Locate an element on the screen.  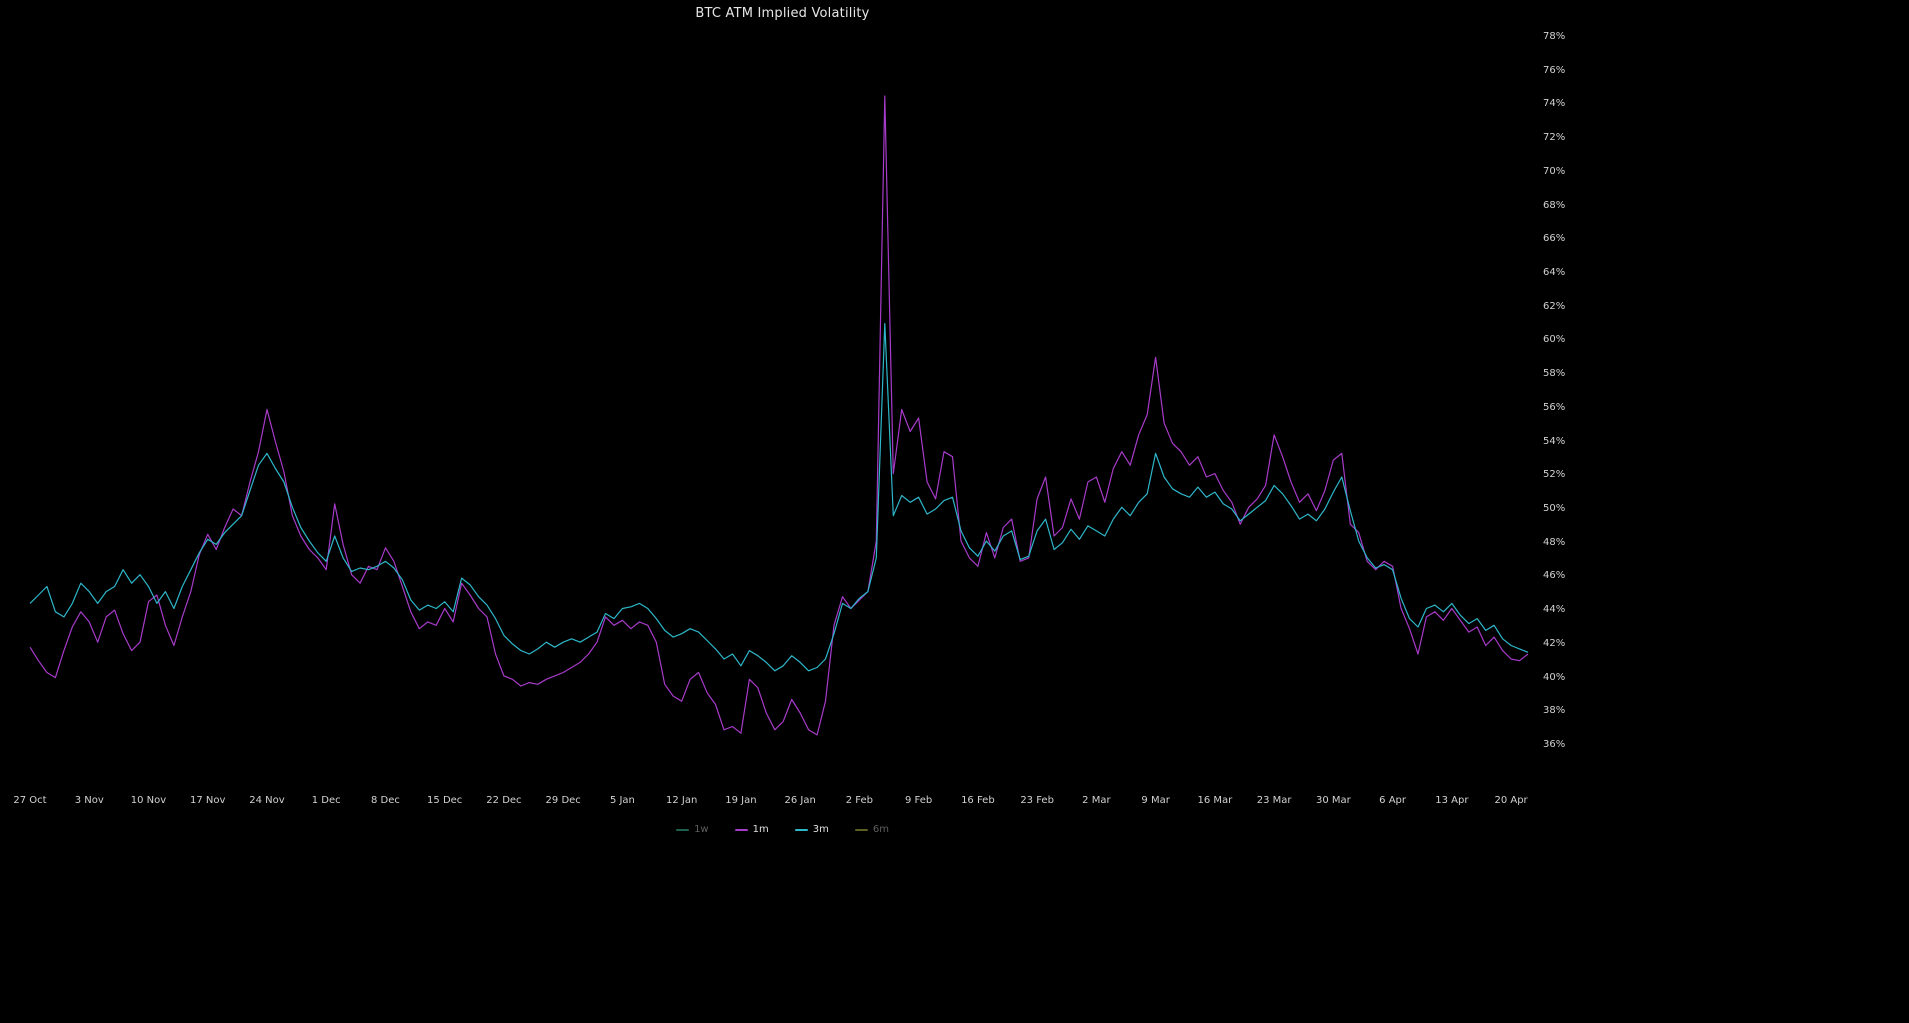
legend-item-1m: 1m is located at coordinates (751, 829).